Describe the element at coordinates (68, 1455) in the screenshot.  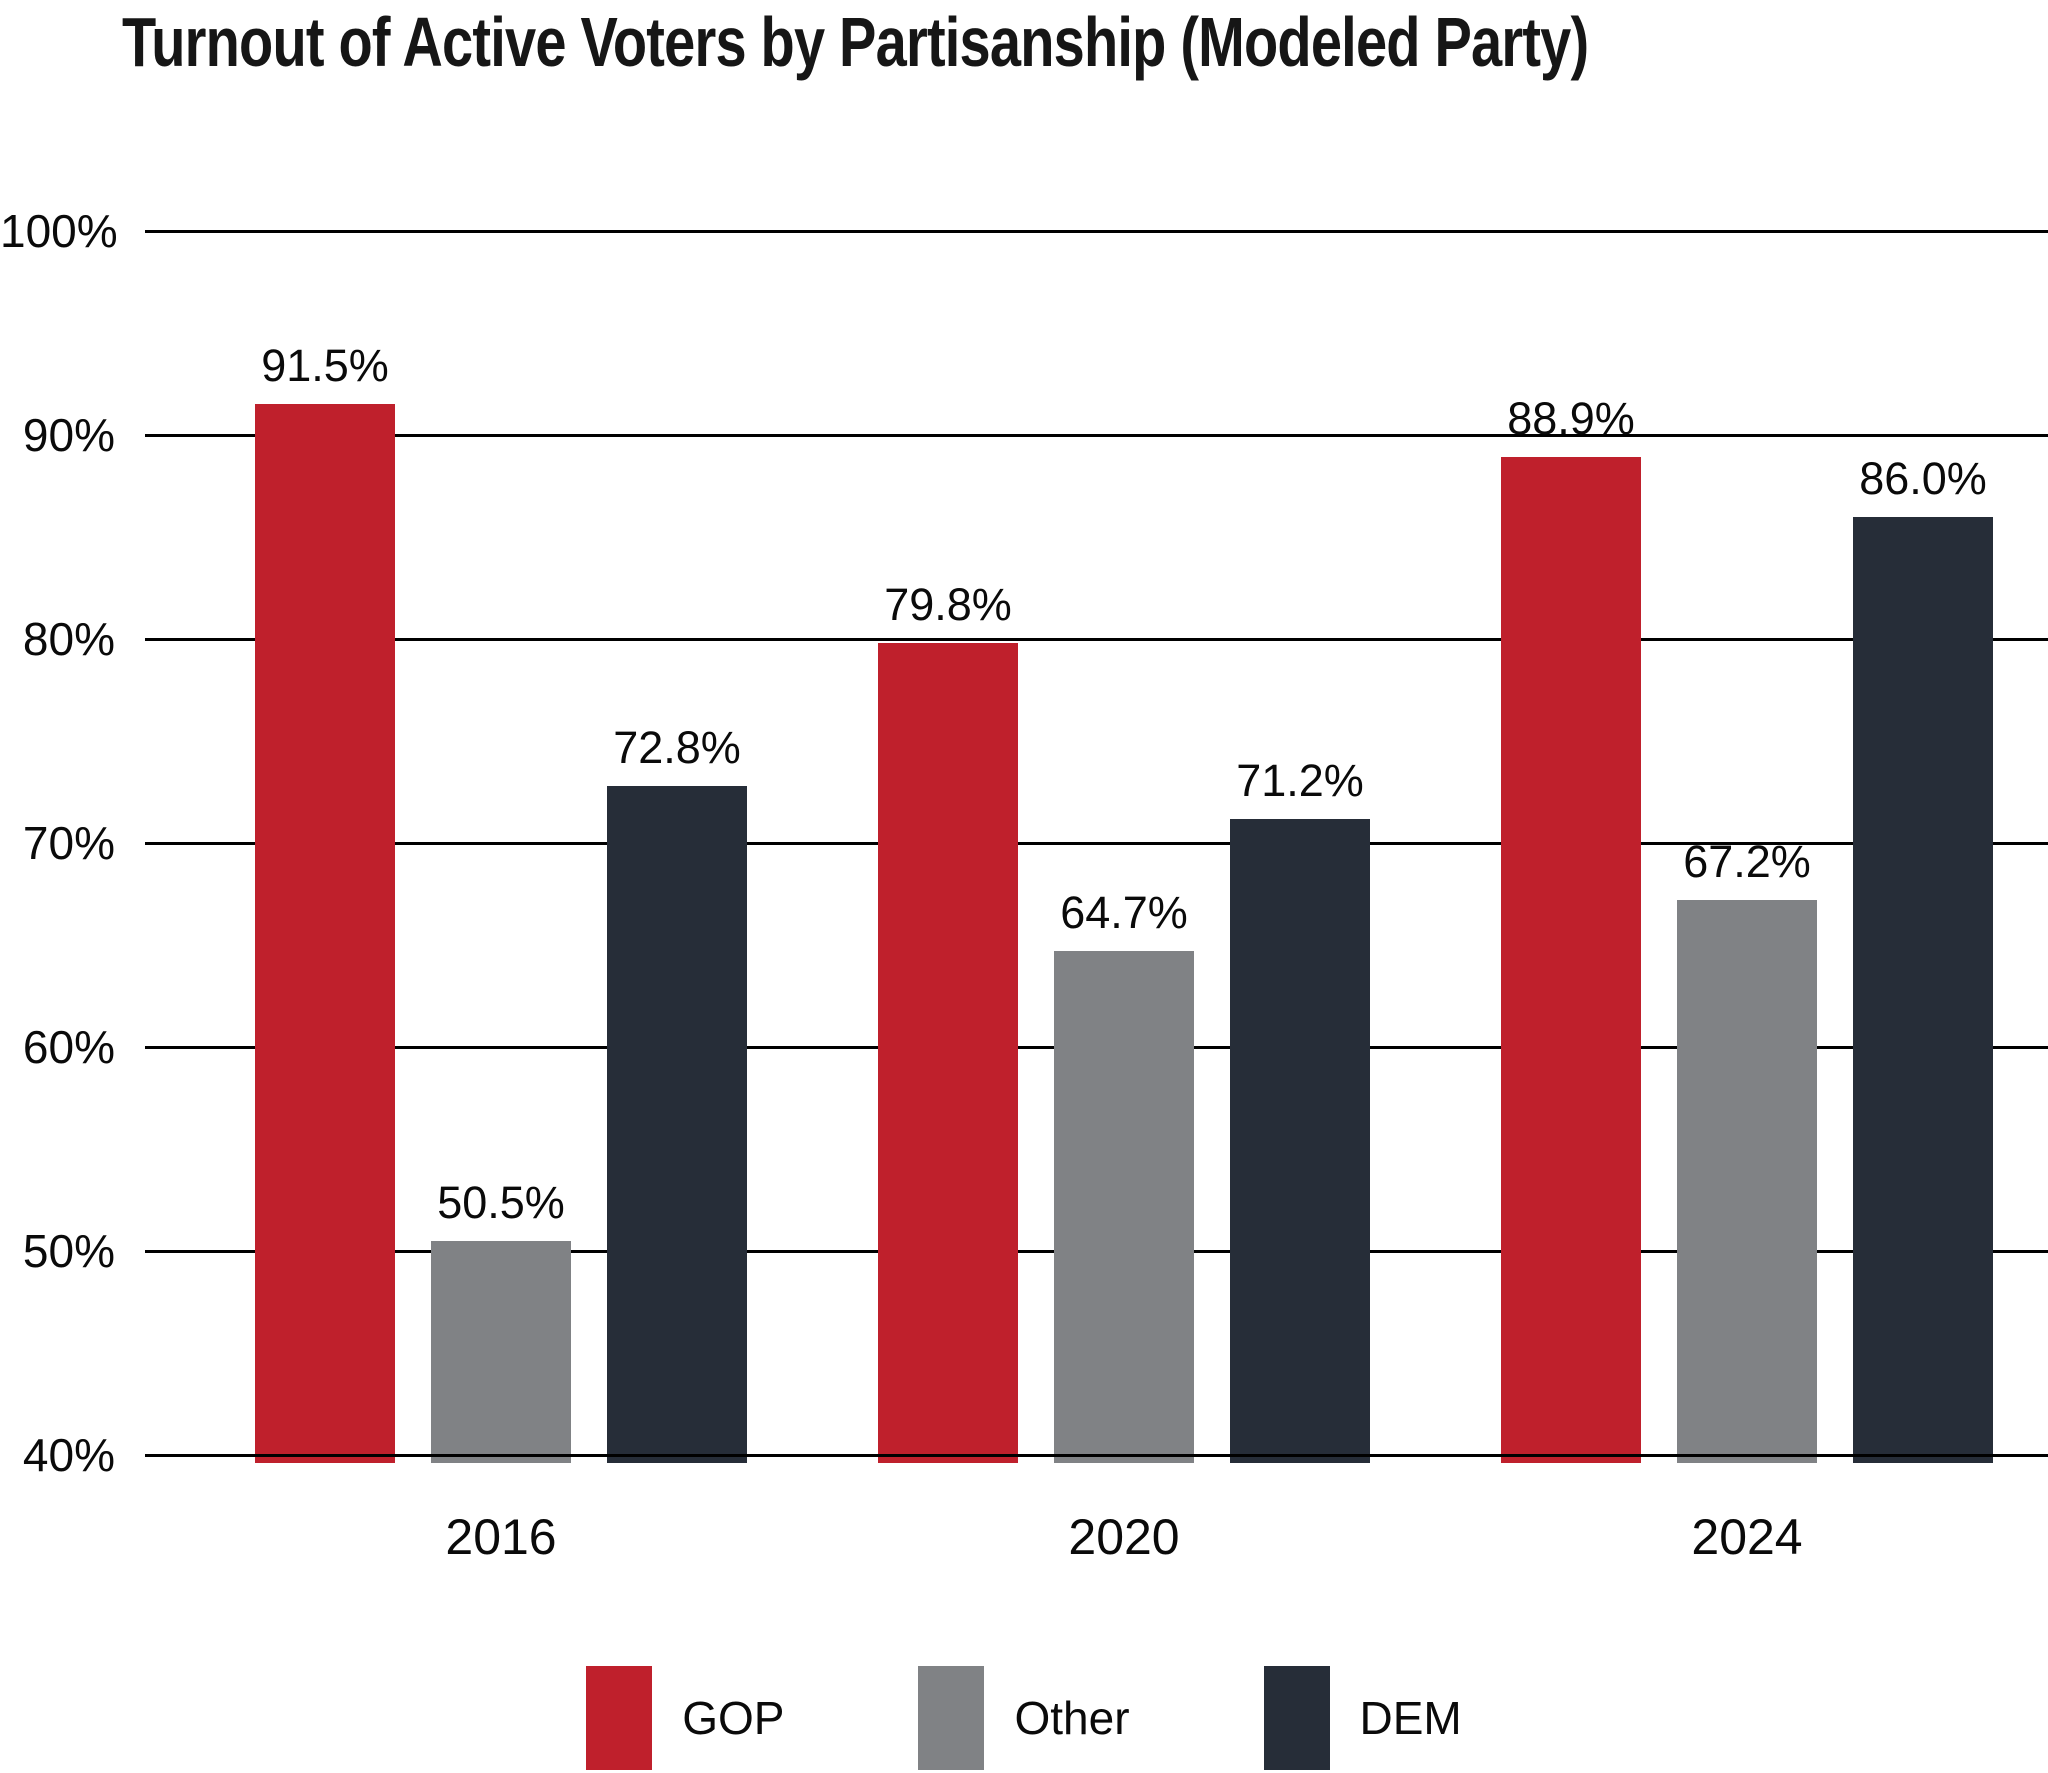
I see `ytick-40: 40%` at that location.